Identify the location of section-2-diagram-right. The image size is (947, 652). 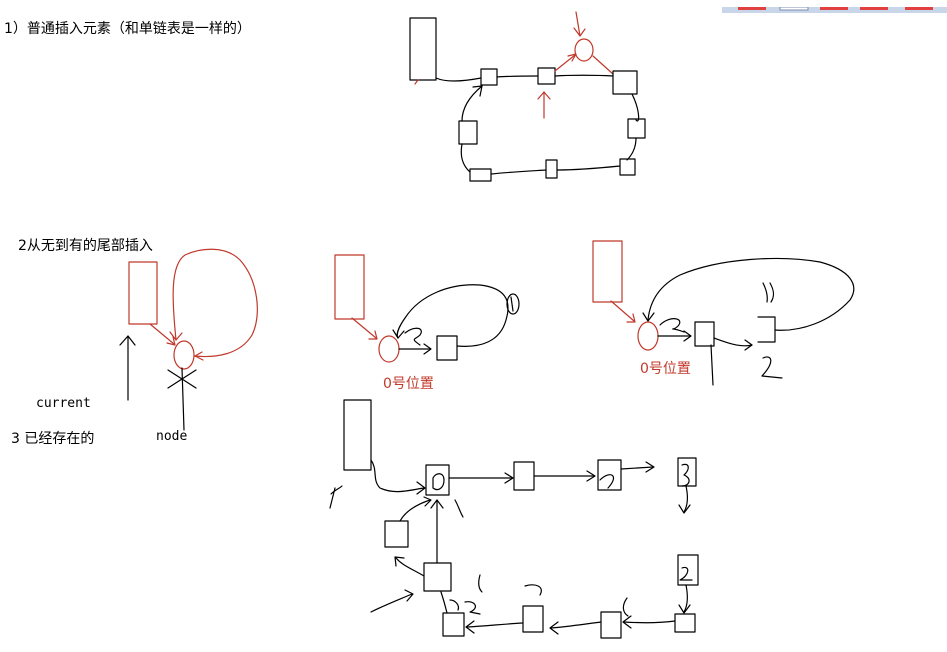
(723, 313).